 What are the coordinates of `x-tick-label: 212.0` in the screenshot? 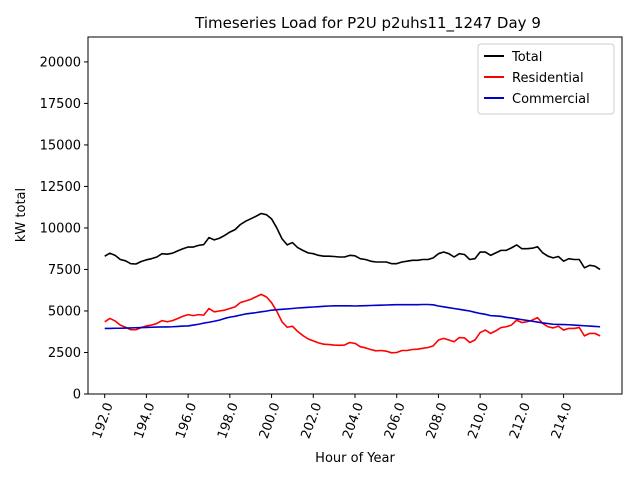 It's located at (520, 421).